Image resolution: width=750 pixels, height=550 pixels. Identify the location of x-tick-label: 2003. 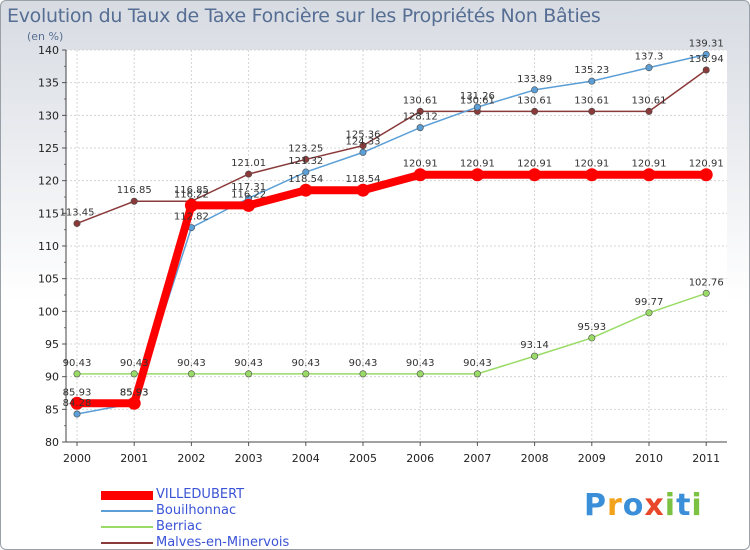
(249, 458).